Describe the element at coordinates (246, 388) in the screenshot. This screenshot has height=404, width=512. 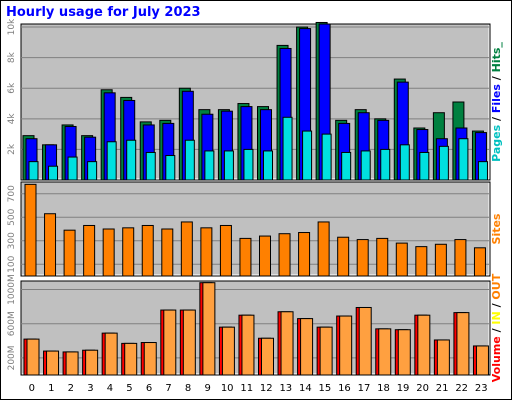
I see `x-tick-label: 11` at that location.